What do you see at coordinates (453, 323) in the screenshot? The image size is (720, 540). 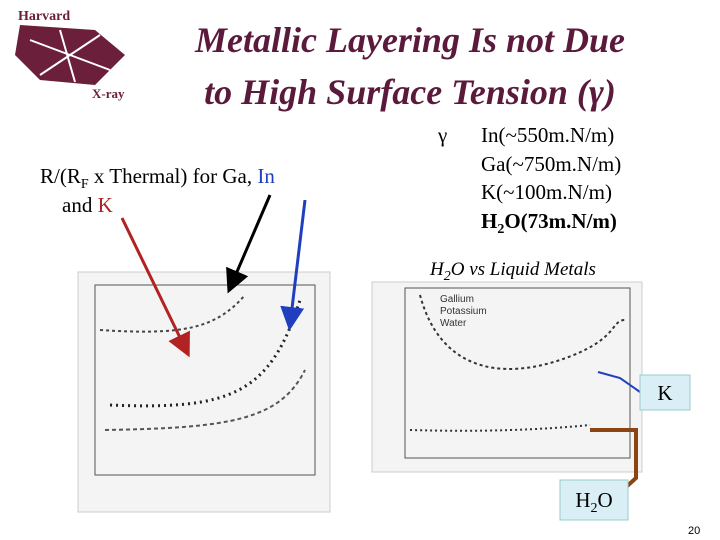 I see `legend-entry: Water` at bounding box center [453, 323].